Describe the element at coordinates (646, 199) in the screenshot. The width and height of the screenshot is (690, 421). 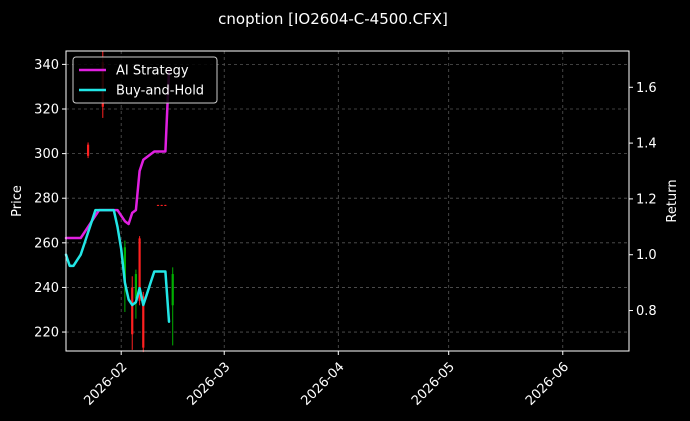
I see `y2-tick-label: 1.2` at that location.